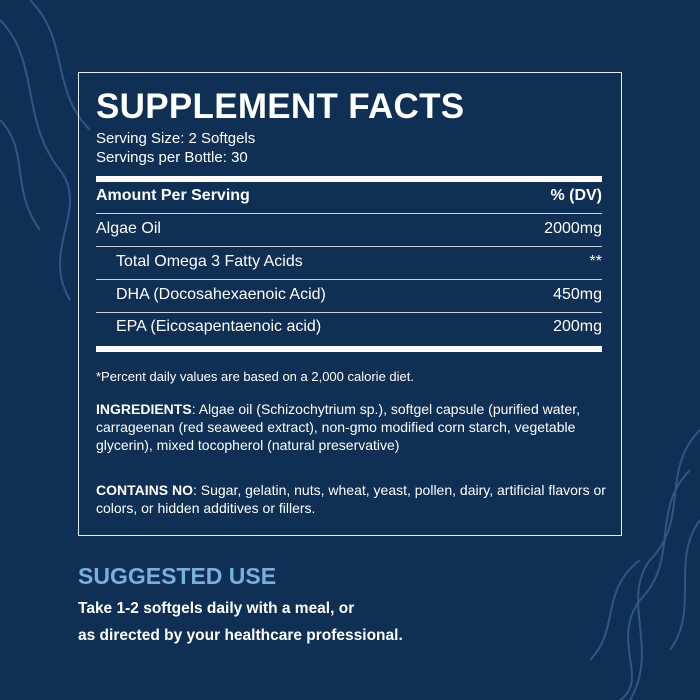 The width and height of the screenshot is (700, 700). What do you see at coordinates (349, 295) in the screenshot?
I see `table-row: DHA (Docosahexaenoic Acid) 450mg` at bounding box center [349, 295].